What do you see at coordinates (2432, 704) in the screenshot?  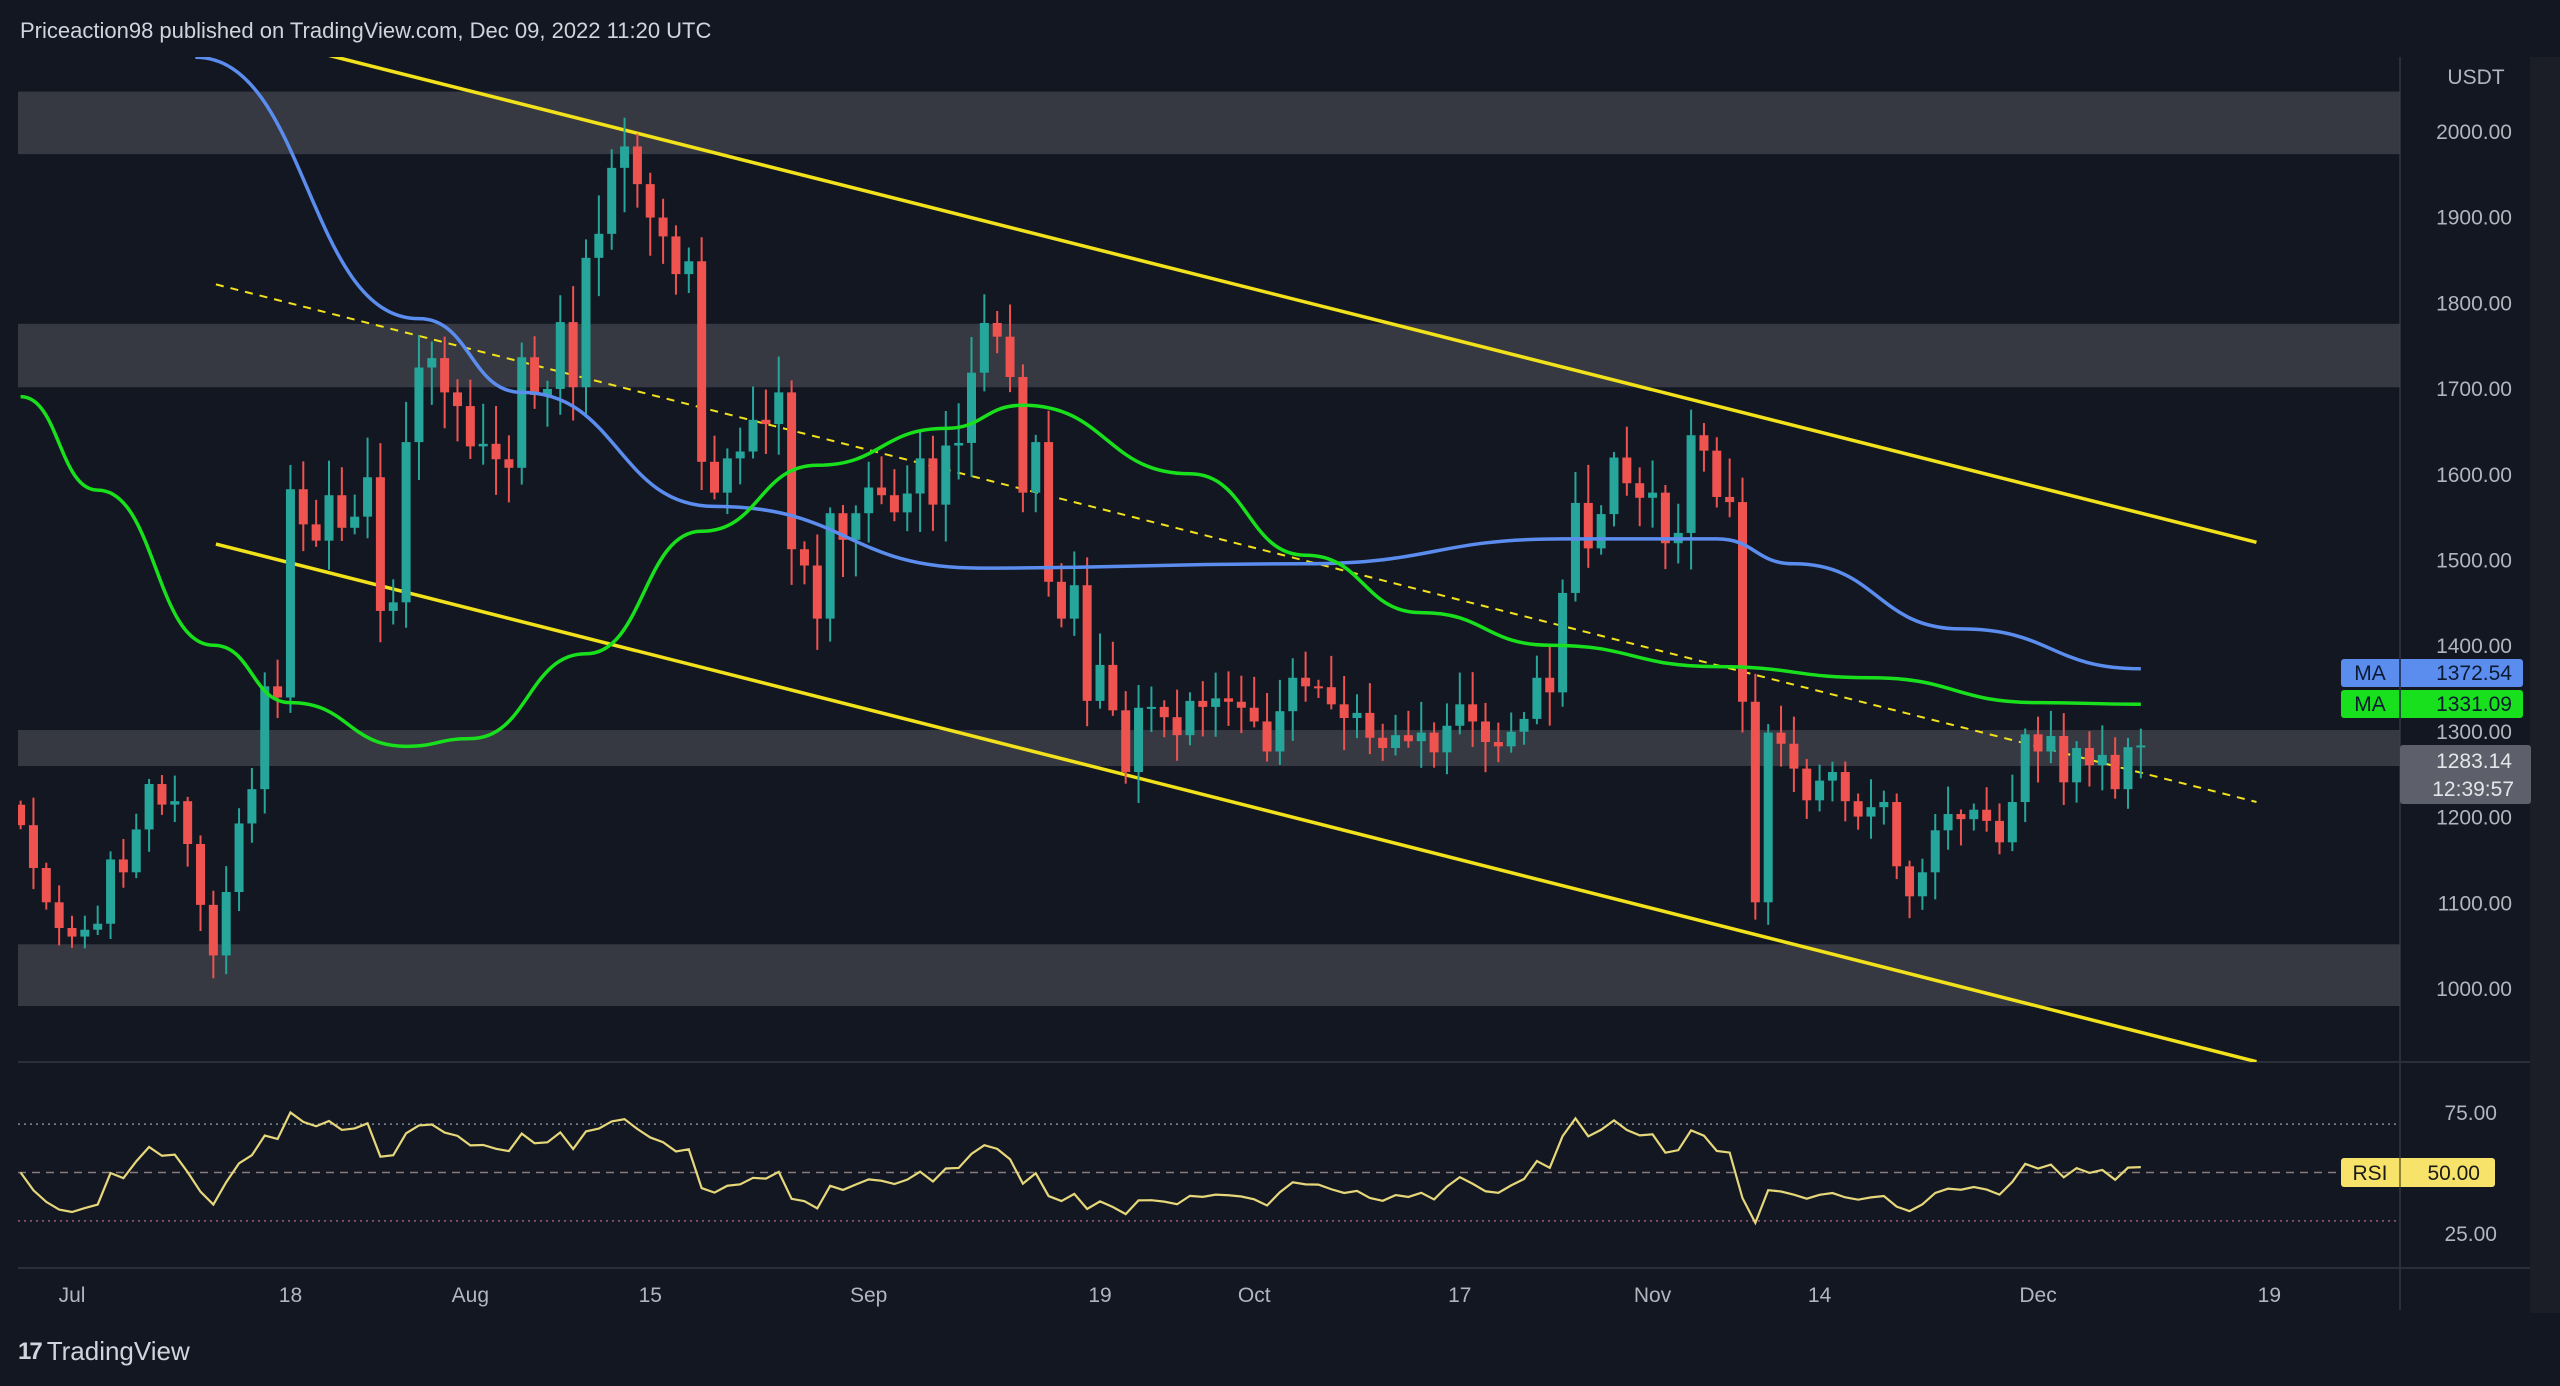 I see `ma-value-tag` at bounding box center [2432, 704].